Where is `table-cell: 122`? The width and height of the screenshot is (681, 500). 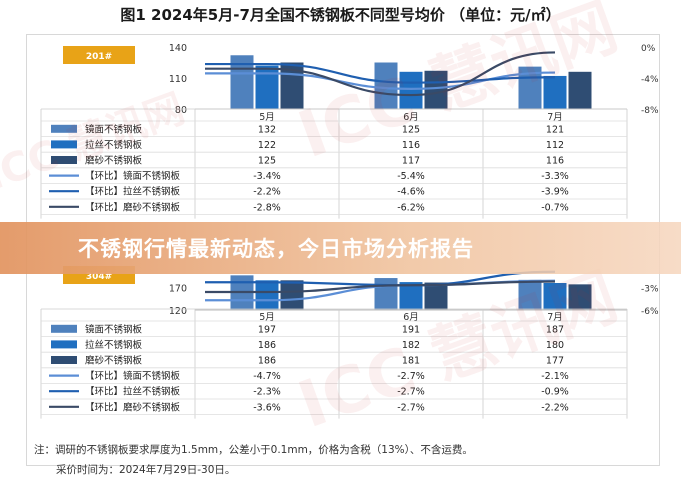 table-cell: 122 is located at coordinates (267, 145).